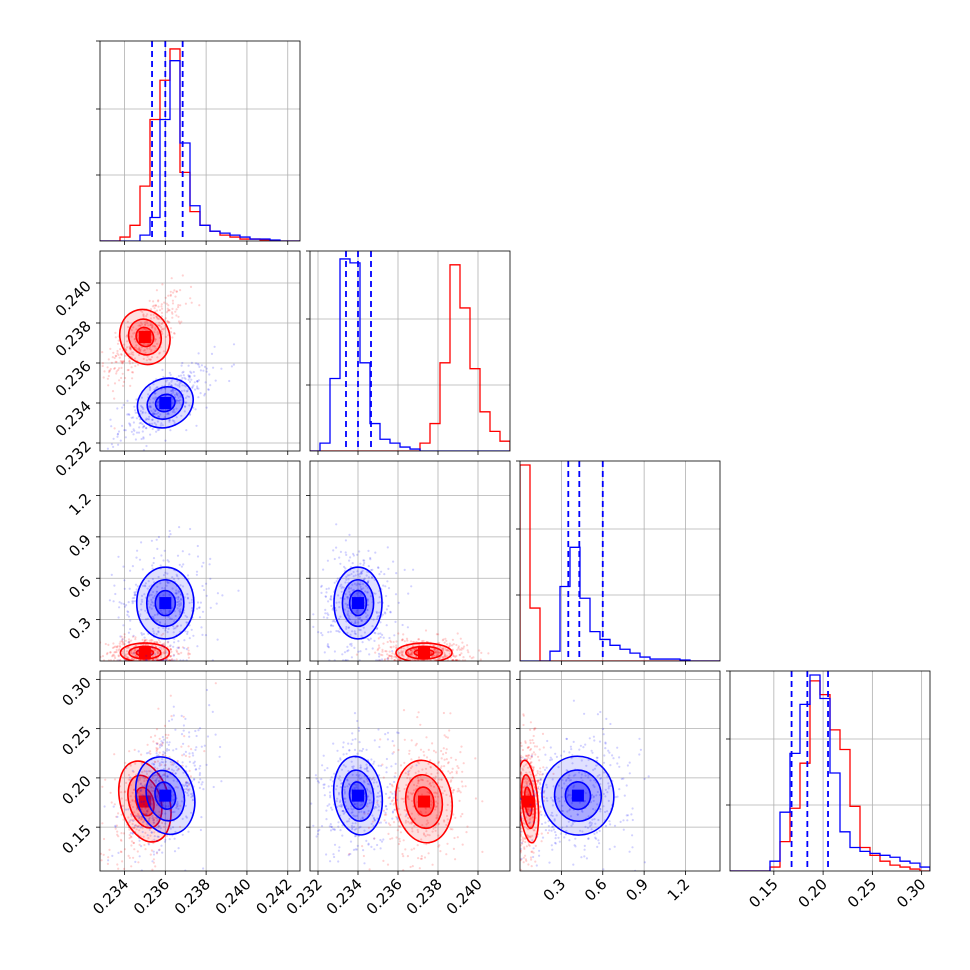 This screenshot has width=970, height=970. I want to click on contour-line, so click(578, 796).